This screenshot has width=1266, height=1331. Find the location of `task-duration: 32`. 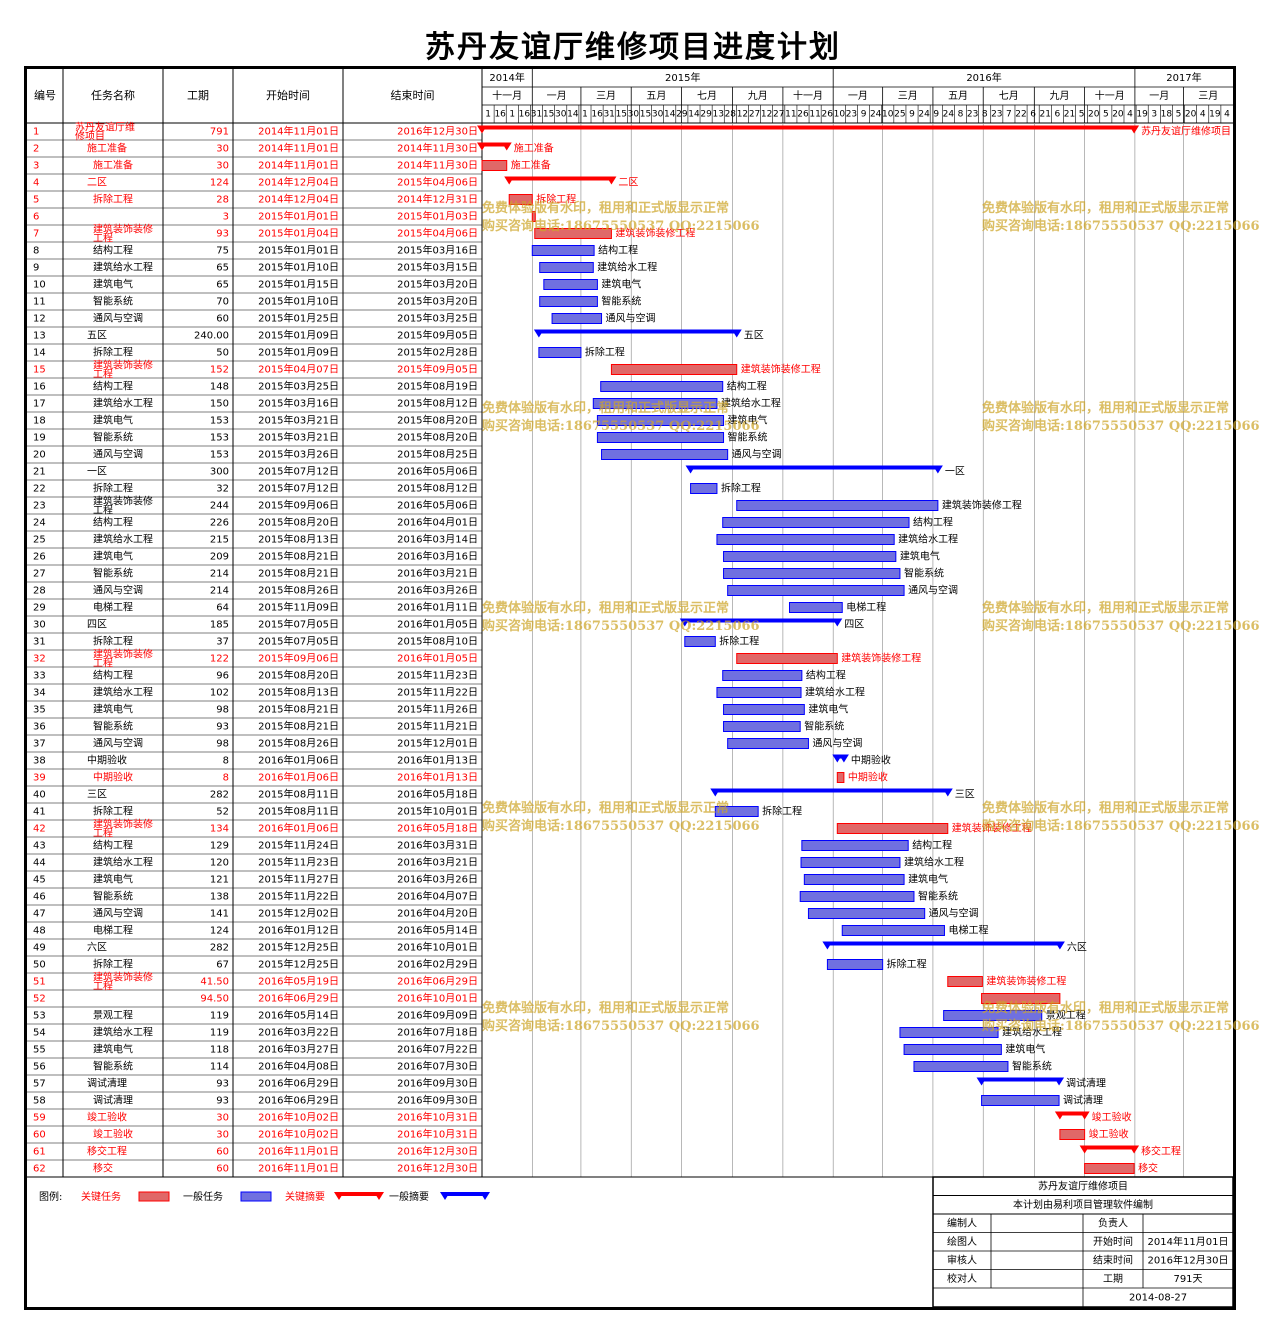

task-duration: 32 is located at coordinates (222, 489).